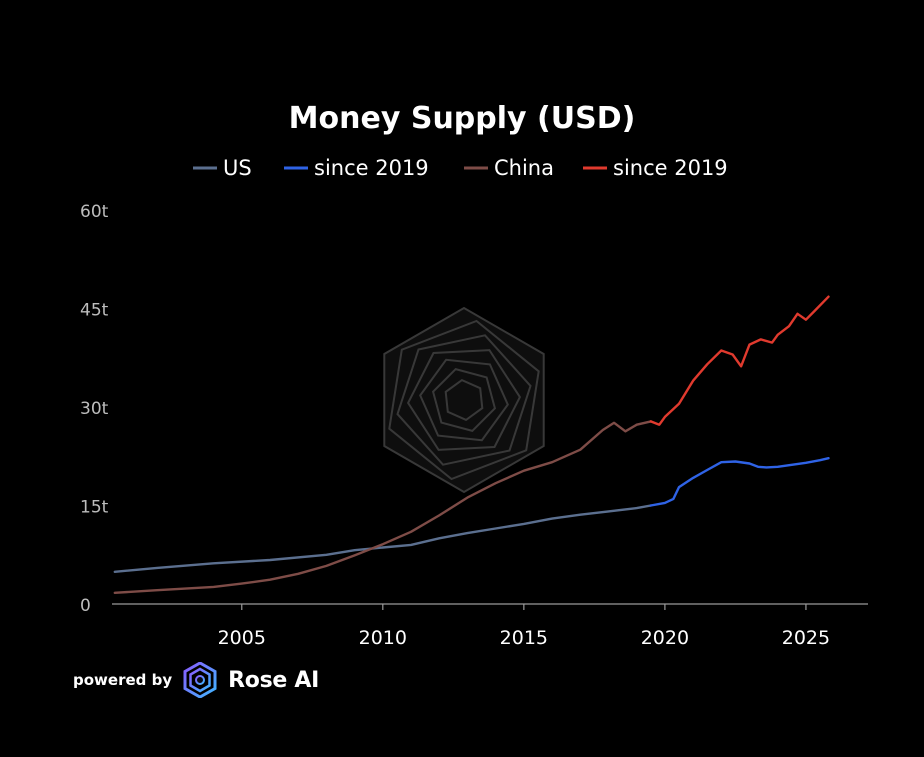 Image resolution: width=924 pixels, height=757 pixels. Describe the element at coordinates (242, 638) in the screenshot. I see `x-tick-label: 2005` at that location.